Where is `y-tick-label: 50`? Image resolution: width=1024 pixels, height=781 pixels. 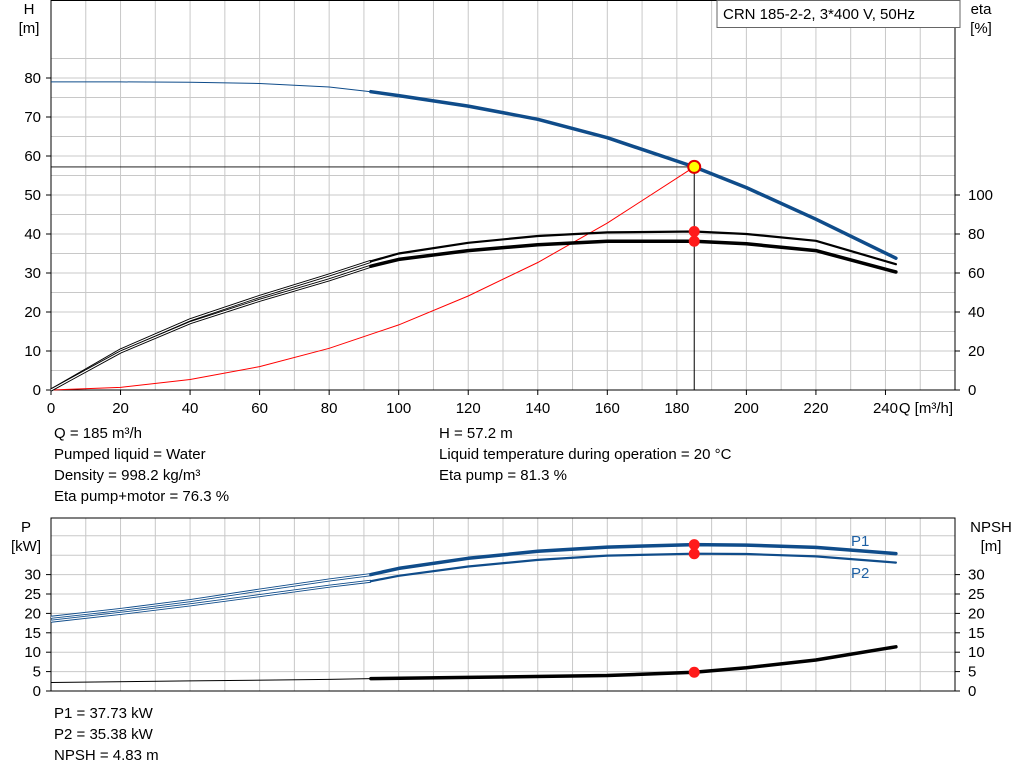
y-tick-label: 50 is located at coordinates (32, 195).